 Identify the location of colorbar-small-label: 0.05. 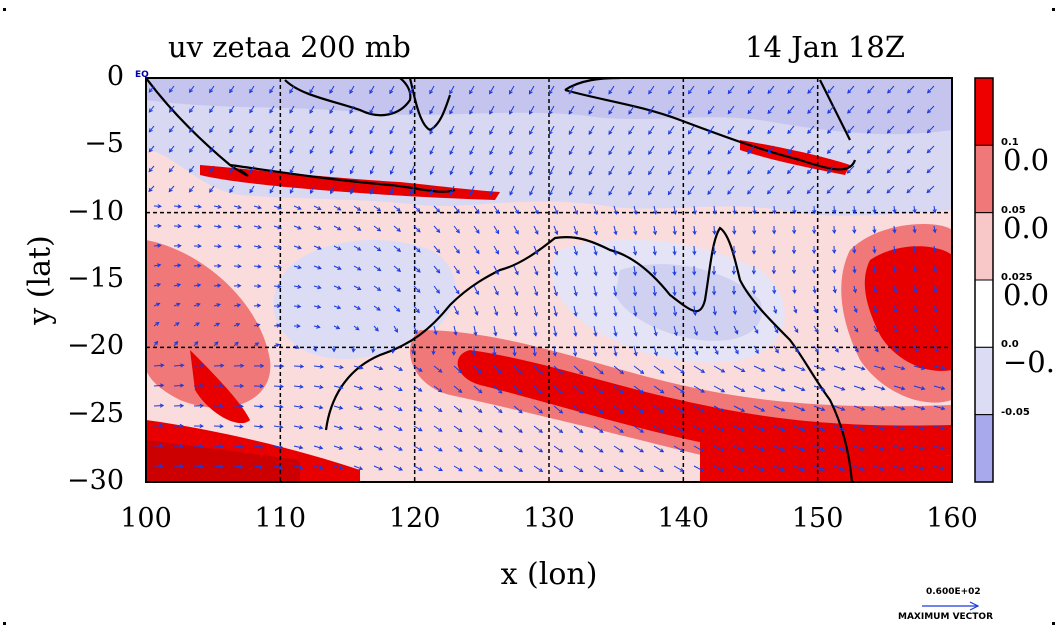
(1013, 210).